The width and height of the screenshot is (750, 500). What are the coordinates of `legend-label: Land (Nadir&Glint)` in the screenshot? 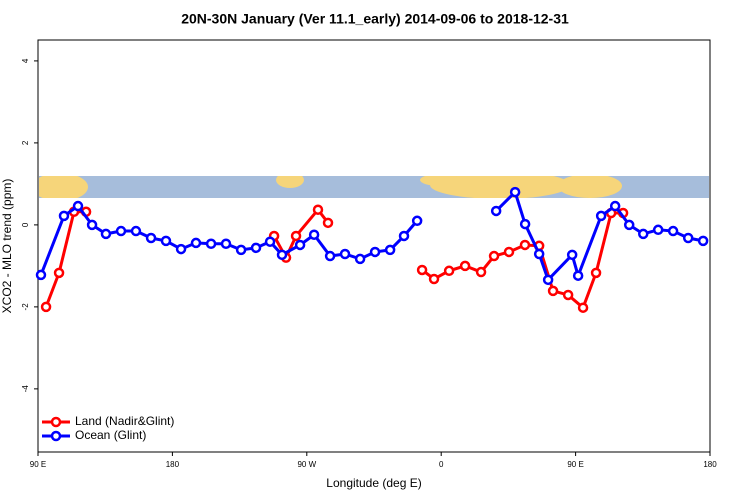 It's located at (124, 421).